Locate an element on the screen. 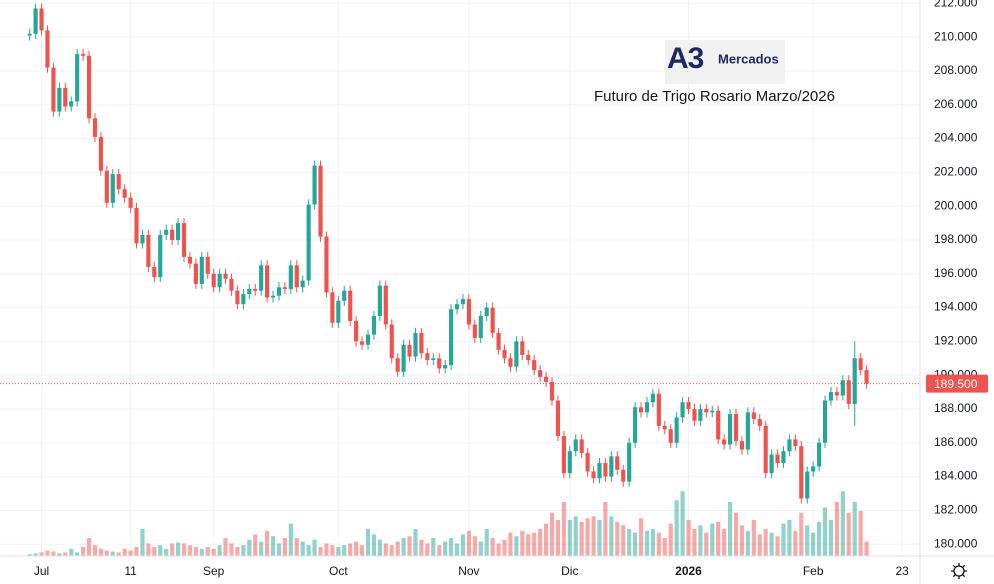  x-tick-label: Nov is located at coordinates (468, 571).